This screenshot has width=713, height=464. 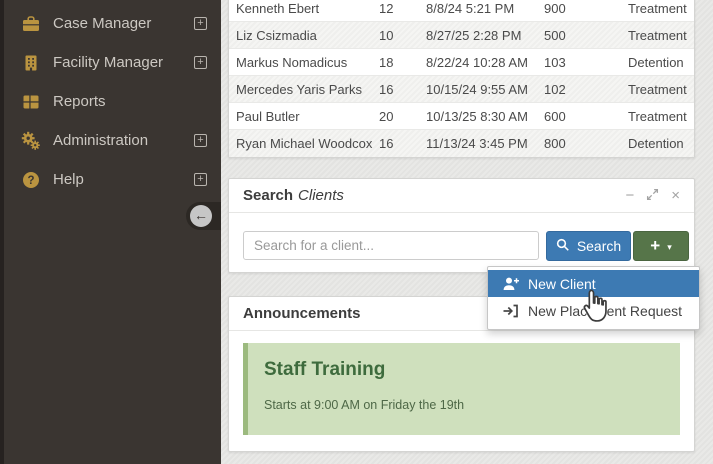 What do you see at coordinates (555, 35) in the screenshot?
I see `client-id: 500` at bounding box center [555, 35].